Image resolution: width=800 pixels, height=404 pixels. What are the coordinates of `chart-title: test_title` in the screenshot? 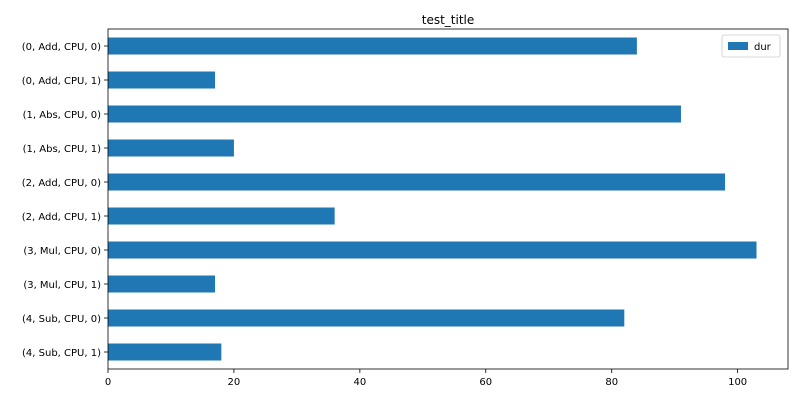 It's located at (448, 20).